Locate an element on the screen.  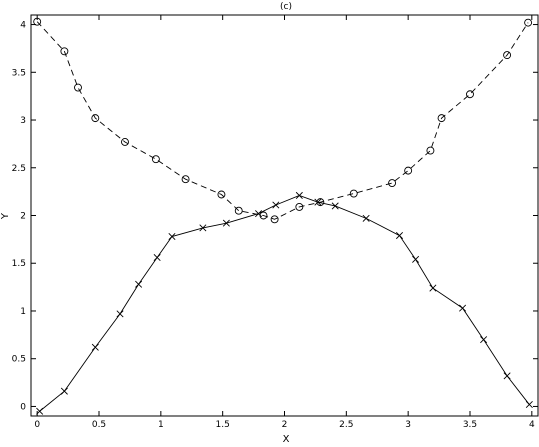
y-tick-label: 4 is located at coordinates (23, 26).